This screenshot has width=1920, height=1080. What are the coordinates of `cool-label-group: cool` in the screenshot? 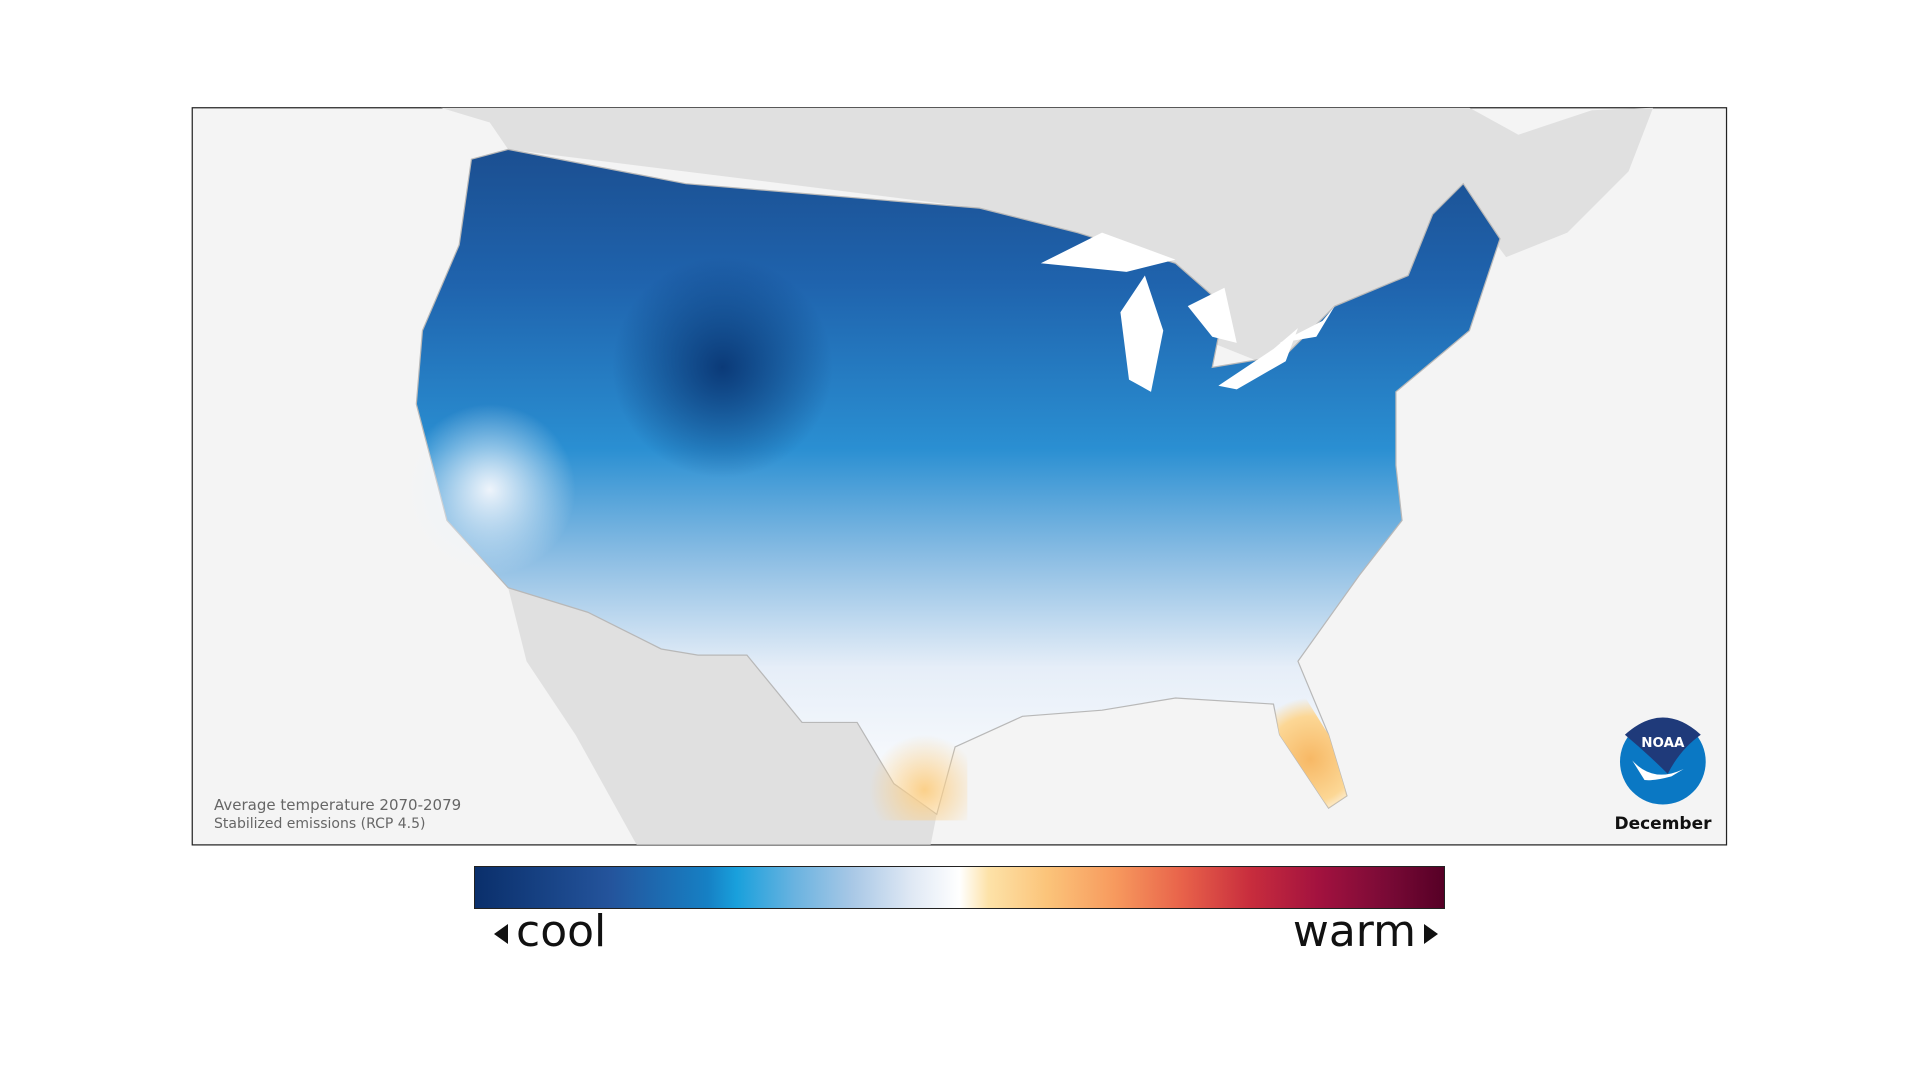 It's located at (546, 932).